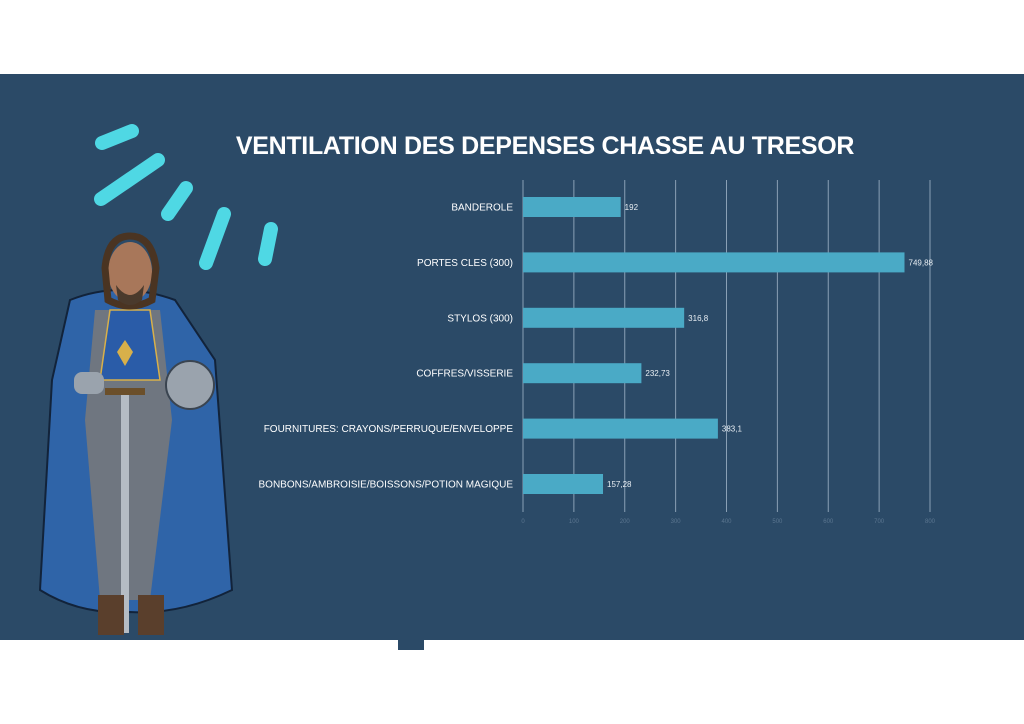 The height and width of the screenshot is (724, 1024). I want to click on category-label: COFFRES/VISSERIE, so click(464, 374).